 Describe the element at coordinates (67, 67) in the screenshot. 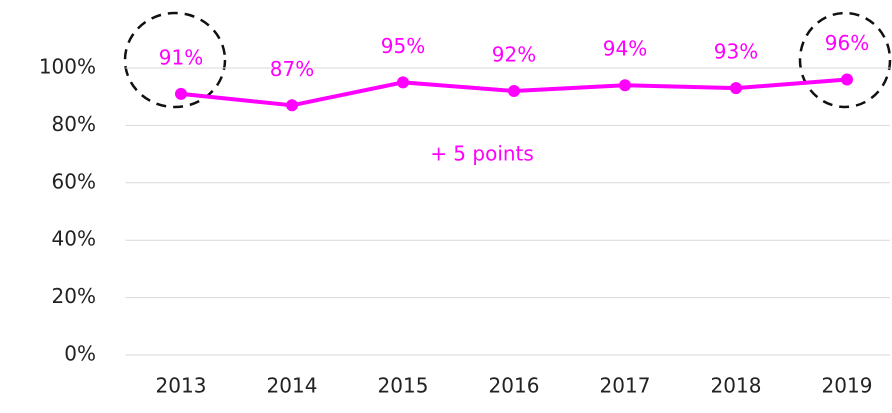

I see `y-tick-label: 100%` at that location.